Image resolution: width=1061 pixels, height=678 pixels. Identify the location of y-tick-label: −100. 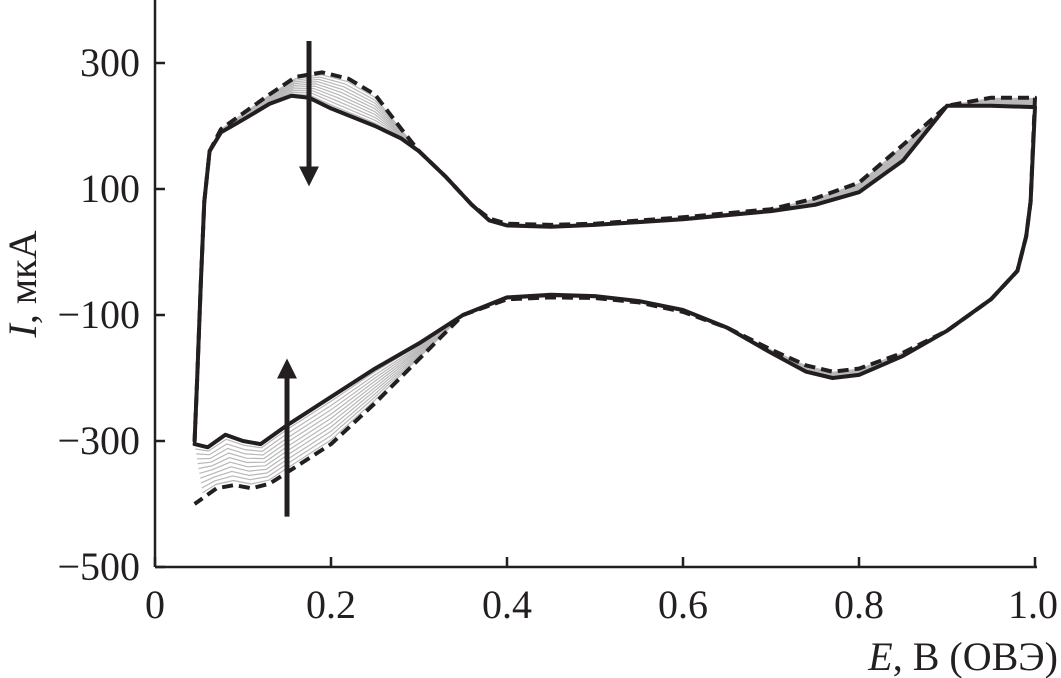
(98, 314).